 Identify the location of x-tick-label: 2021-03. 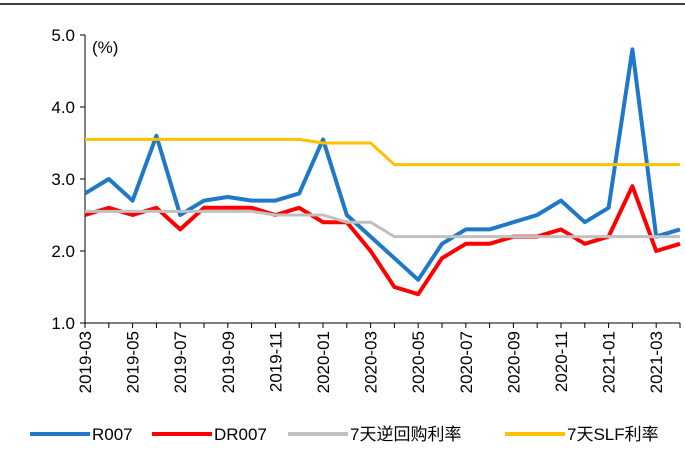
(656, 362).